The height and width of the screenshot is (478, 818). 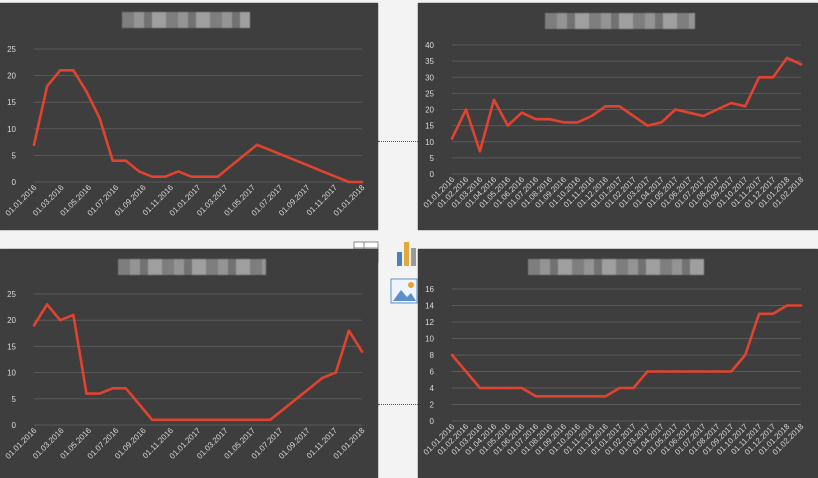 I want to click on y-tick-label: 8, so click(x=432, y=355).